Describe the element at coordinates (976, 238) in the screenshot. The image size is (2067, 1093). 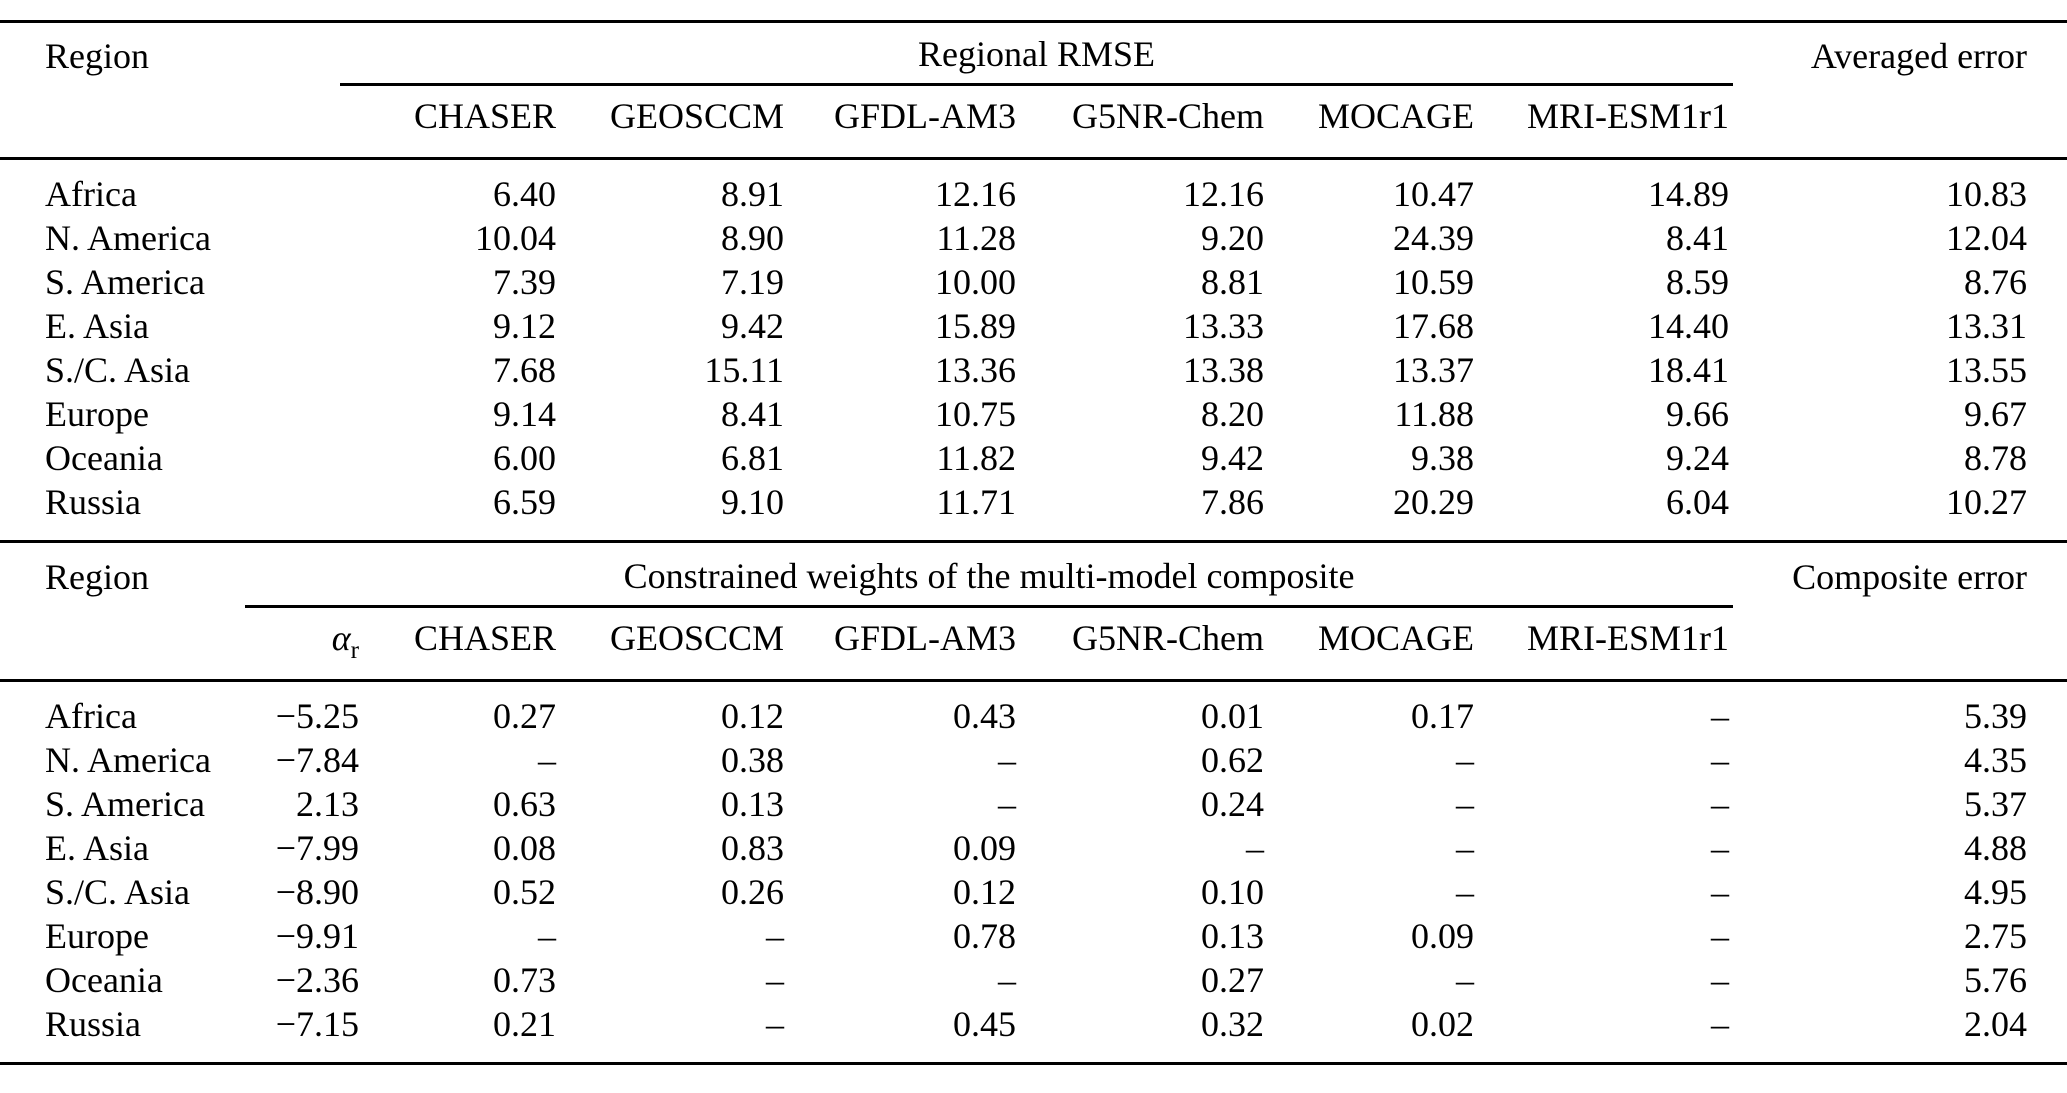
I see `value-cell: 11.28` at that location.